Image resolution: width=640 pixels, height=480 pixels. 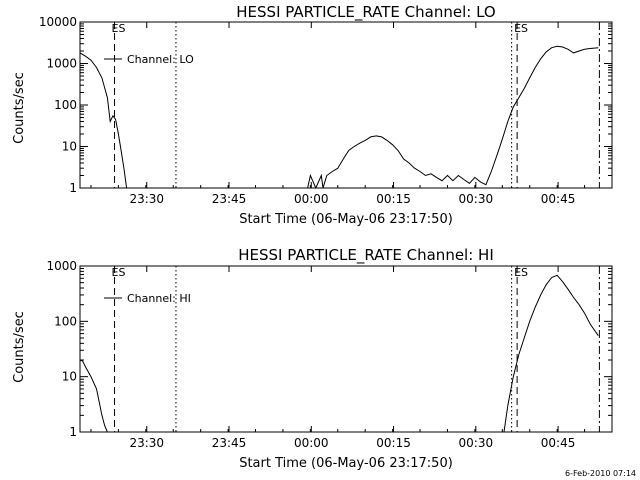 I want to click on legend-label-hi: Channel: HI, so click(x=159, y=298).